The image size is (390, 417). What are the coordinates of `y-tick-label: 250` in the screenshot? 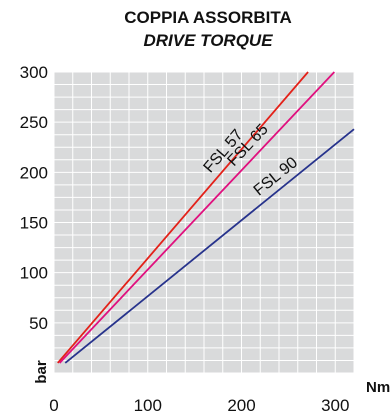 It's located at (34, 122).